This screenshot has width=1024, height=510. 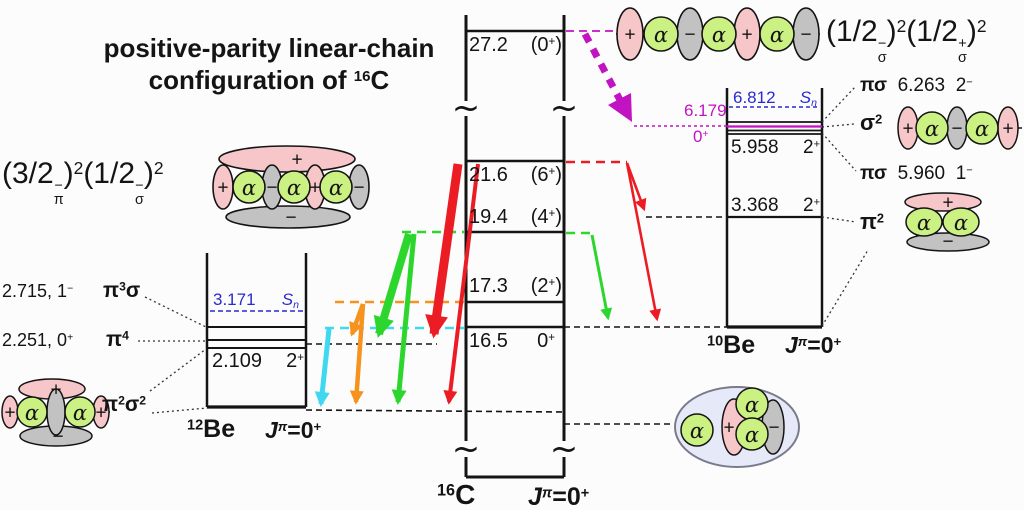 What do you see at coordinates (393, 285) in the screenshot?
I see `decay-arrow-green-19.4-to-pi4` at bounding box center [393, 285].